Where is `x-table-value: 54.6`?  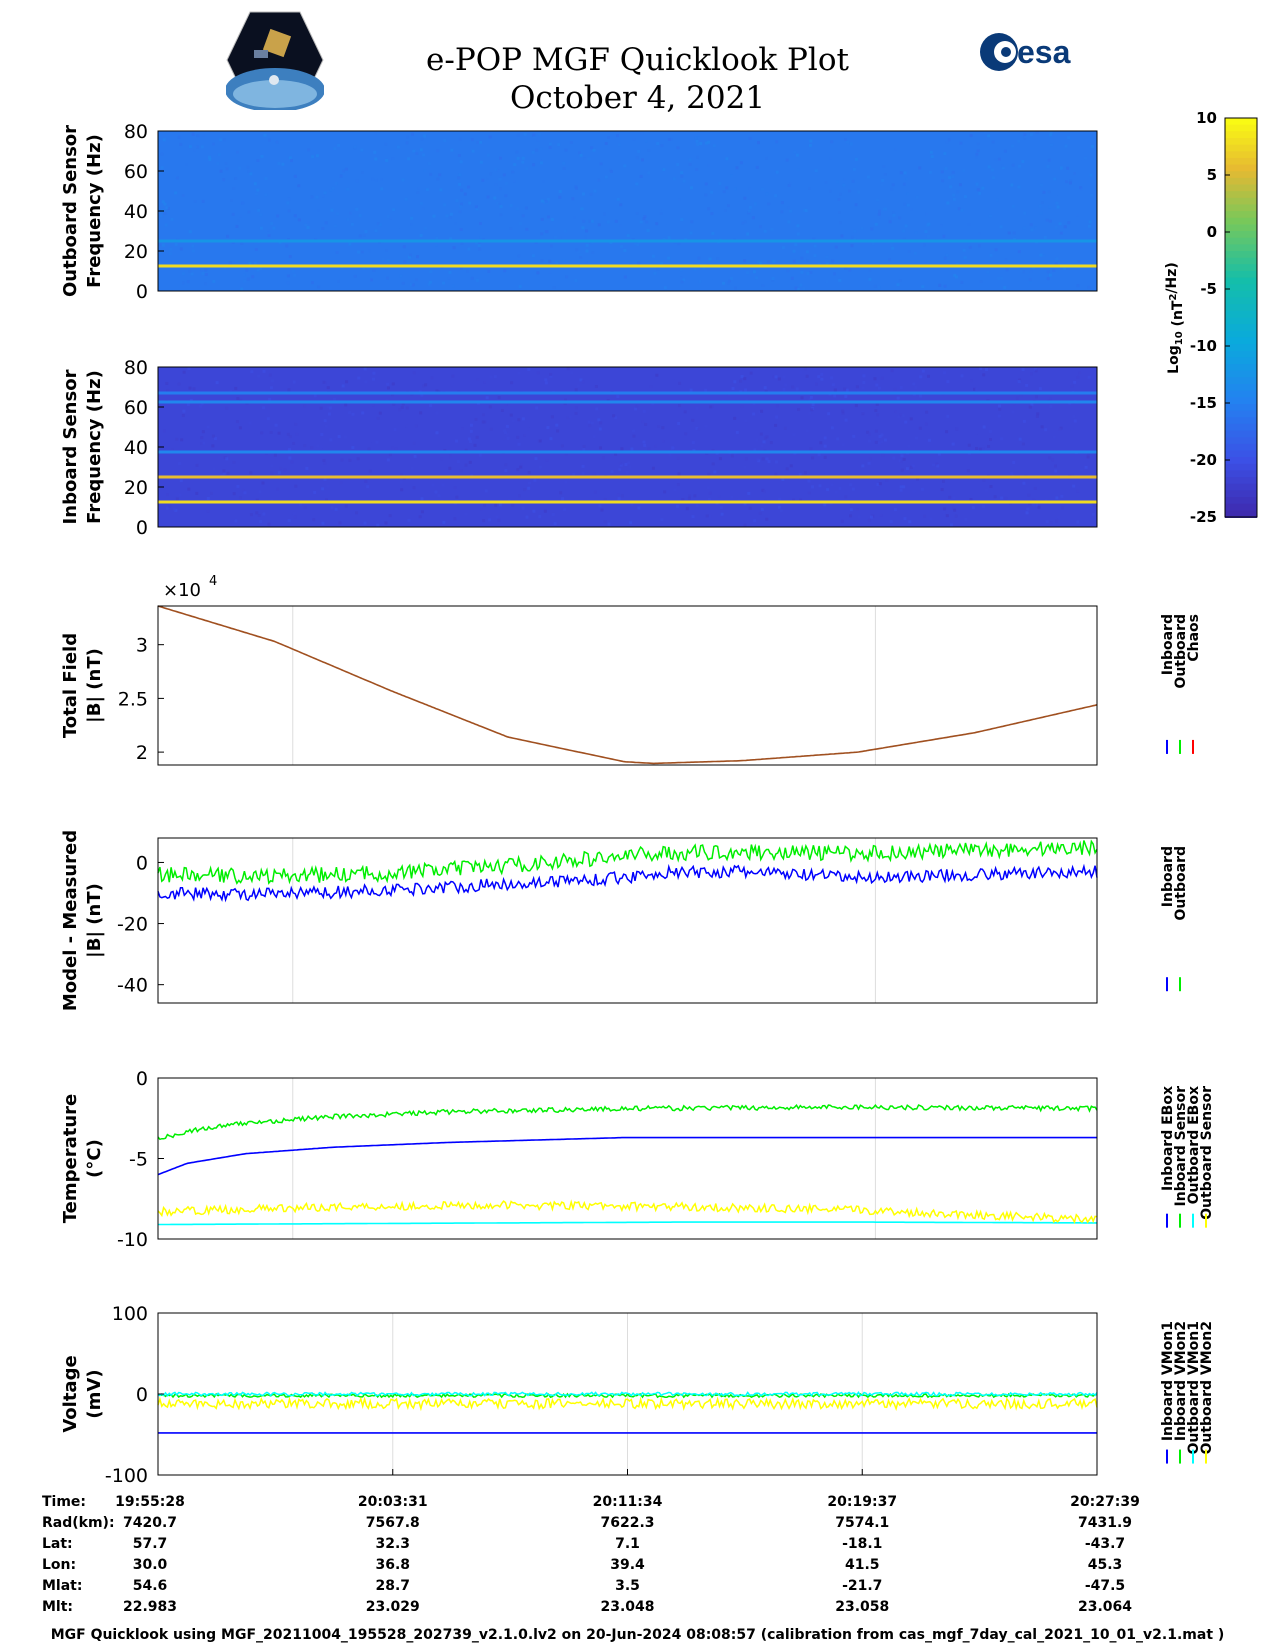
x-table-value: 54.6 is located at coordinates (150, 1586).